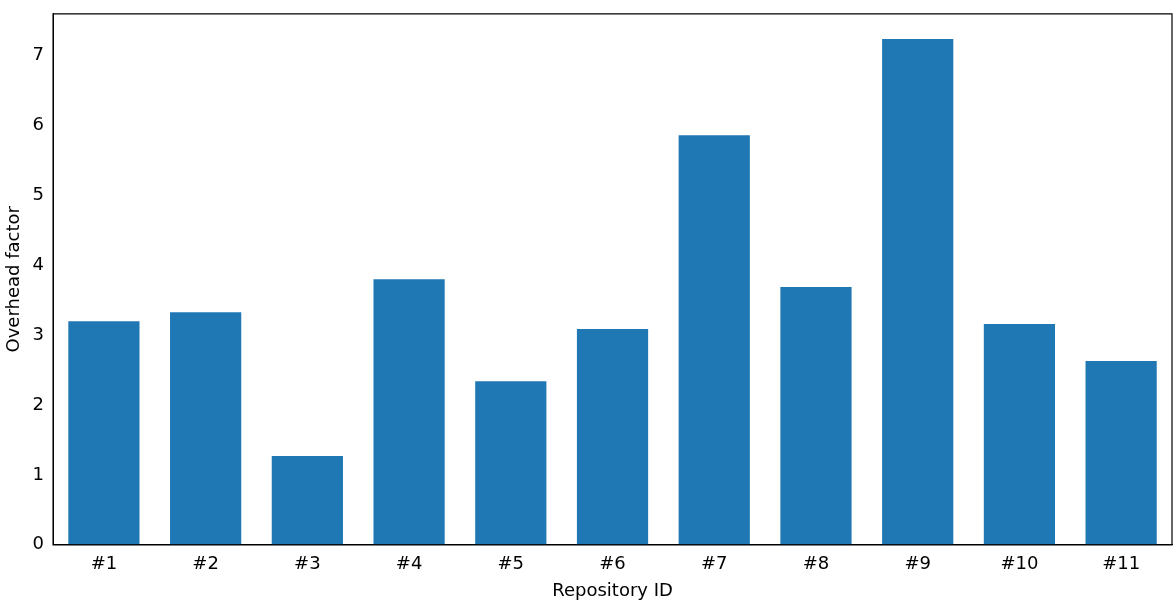 This screenshot has width=1174, height=606. What do you see at coordinates (816, 563) in the screenshot?
I see `x-tick-label: #8` at bounding box center [816, 563].